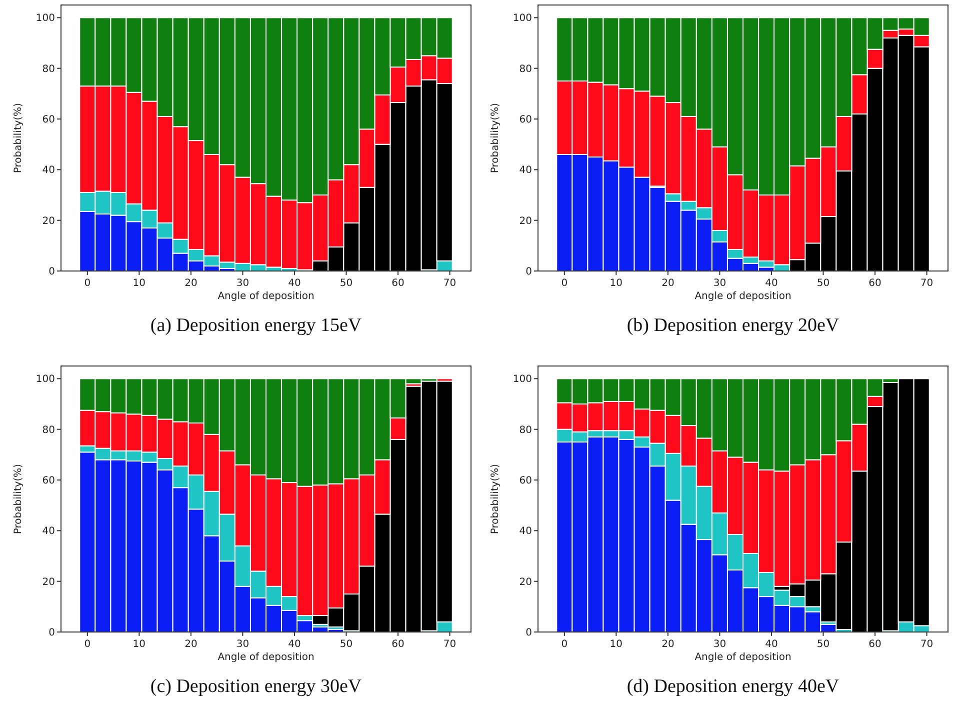 This screenshot has height=722, width=954. Describe the element at coordinates (733, 686) in the screenshot. I see `text: (d) Deposition energy 40eV` at that location.